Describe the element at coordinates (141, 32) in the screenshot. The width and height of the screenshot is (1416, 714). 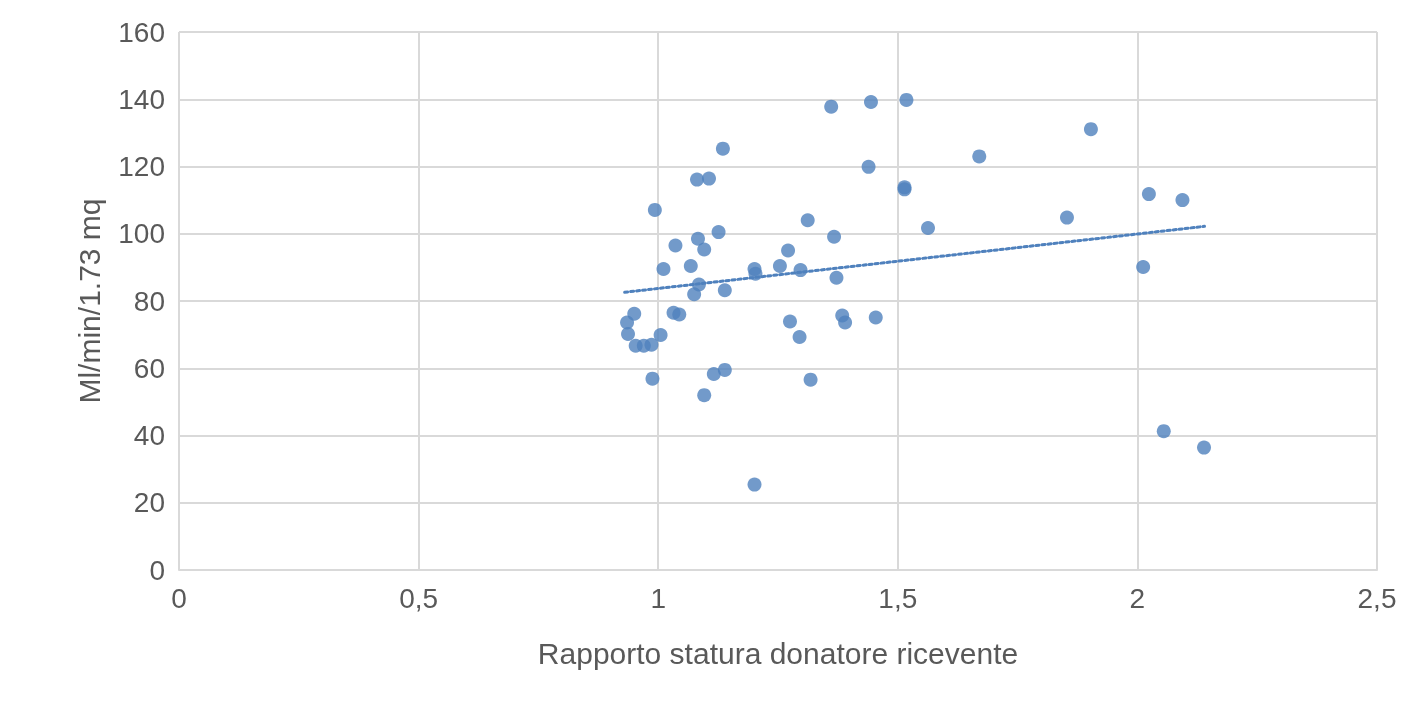
I see `y-tick-label: 160` at that location.